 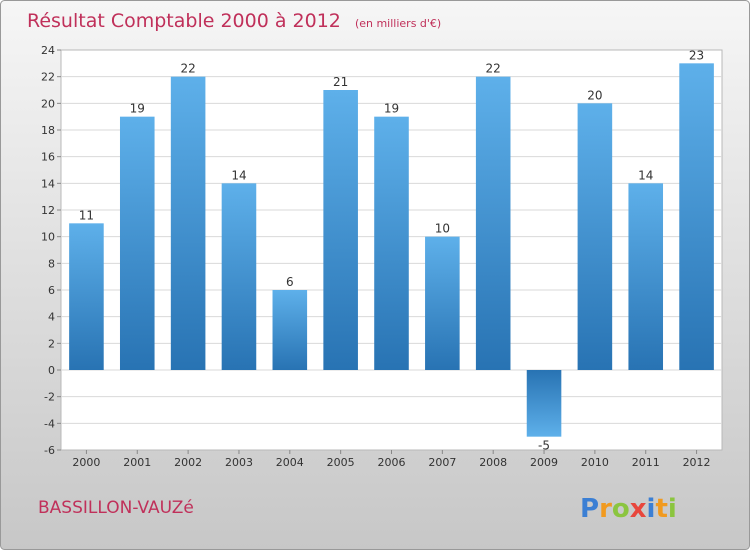 What do you see at coordinates (595, 236) in the screenshot?
I see `bar-2010` at bounding box center [595, 236].